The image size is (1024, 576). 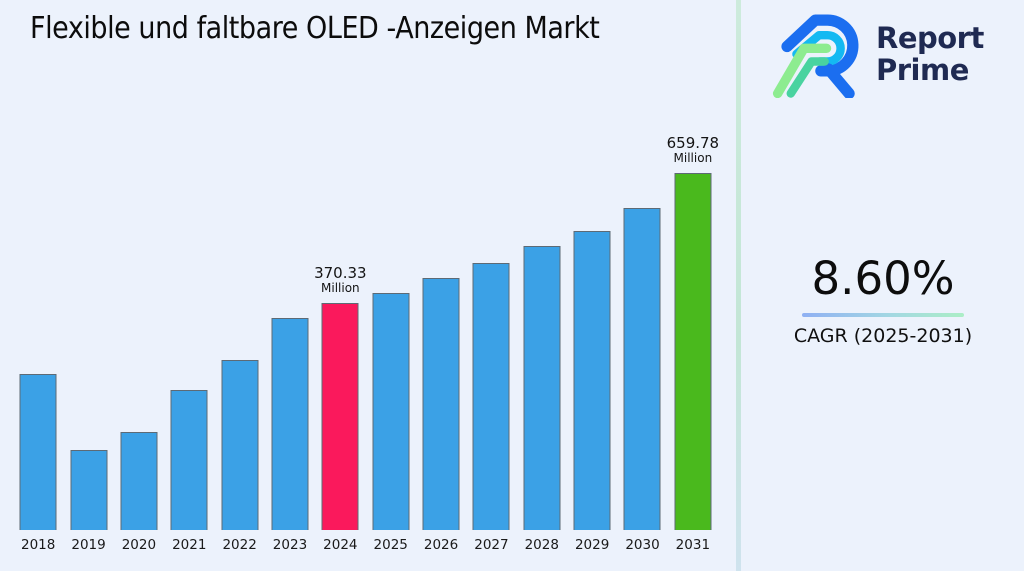 What do you see at coordinates (139, 481) in the screenshot?
I see `bar-2020` at bounding box center [139, 481].